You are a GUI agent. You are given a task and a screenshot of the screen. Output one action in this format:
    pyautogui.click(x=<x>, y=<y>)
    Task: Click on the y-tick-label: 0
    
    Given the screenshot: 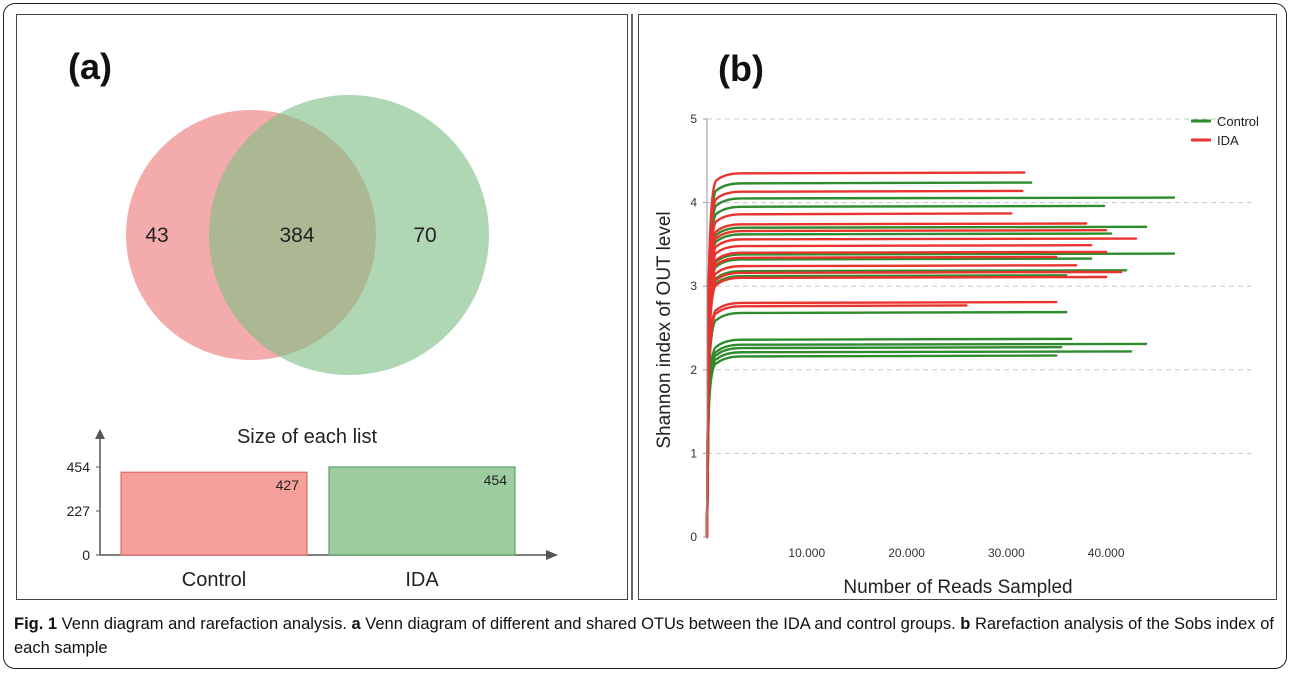 What is the action you would take?
    pyautogui.click(x=693, y=537)
    